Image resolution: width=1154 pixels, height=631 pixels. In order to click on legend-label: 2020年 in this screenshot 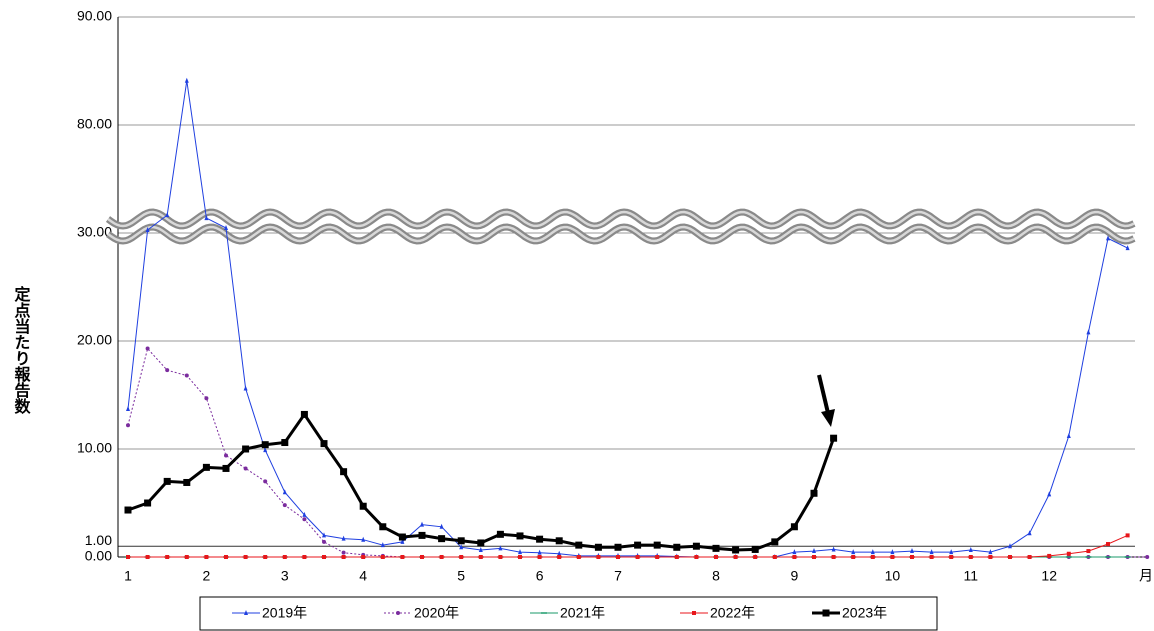, I will do `click(436, 613)`.